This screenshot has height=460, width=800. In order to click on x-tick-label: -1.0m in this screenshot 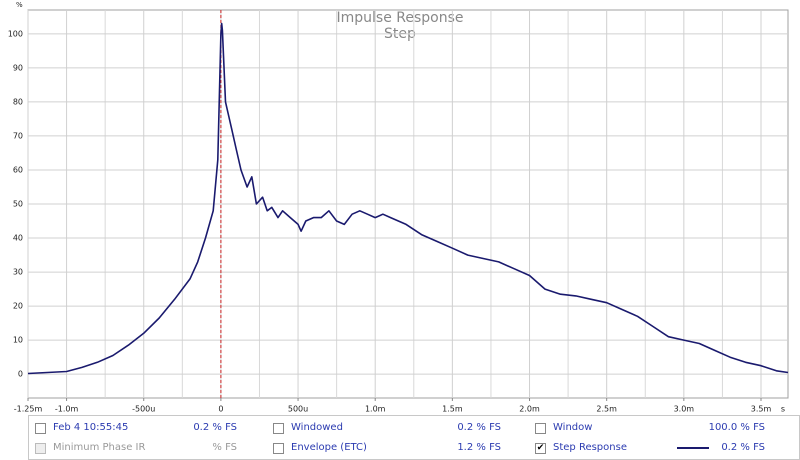, I will do `click(67, 409)`.